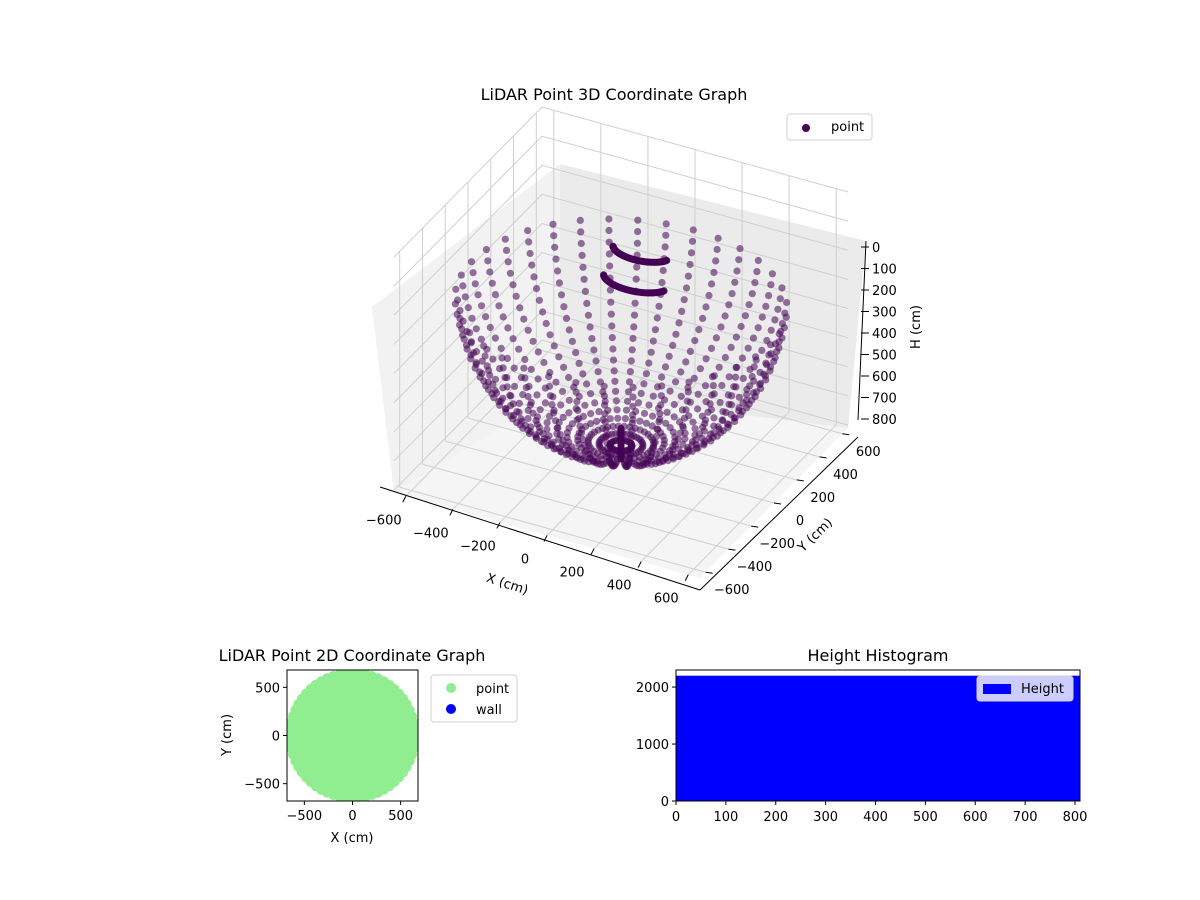 This screenshot has width=1200, height=900. I want to click on legend-label-wall: wall, so click(489, 710).